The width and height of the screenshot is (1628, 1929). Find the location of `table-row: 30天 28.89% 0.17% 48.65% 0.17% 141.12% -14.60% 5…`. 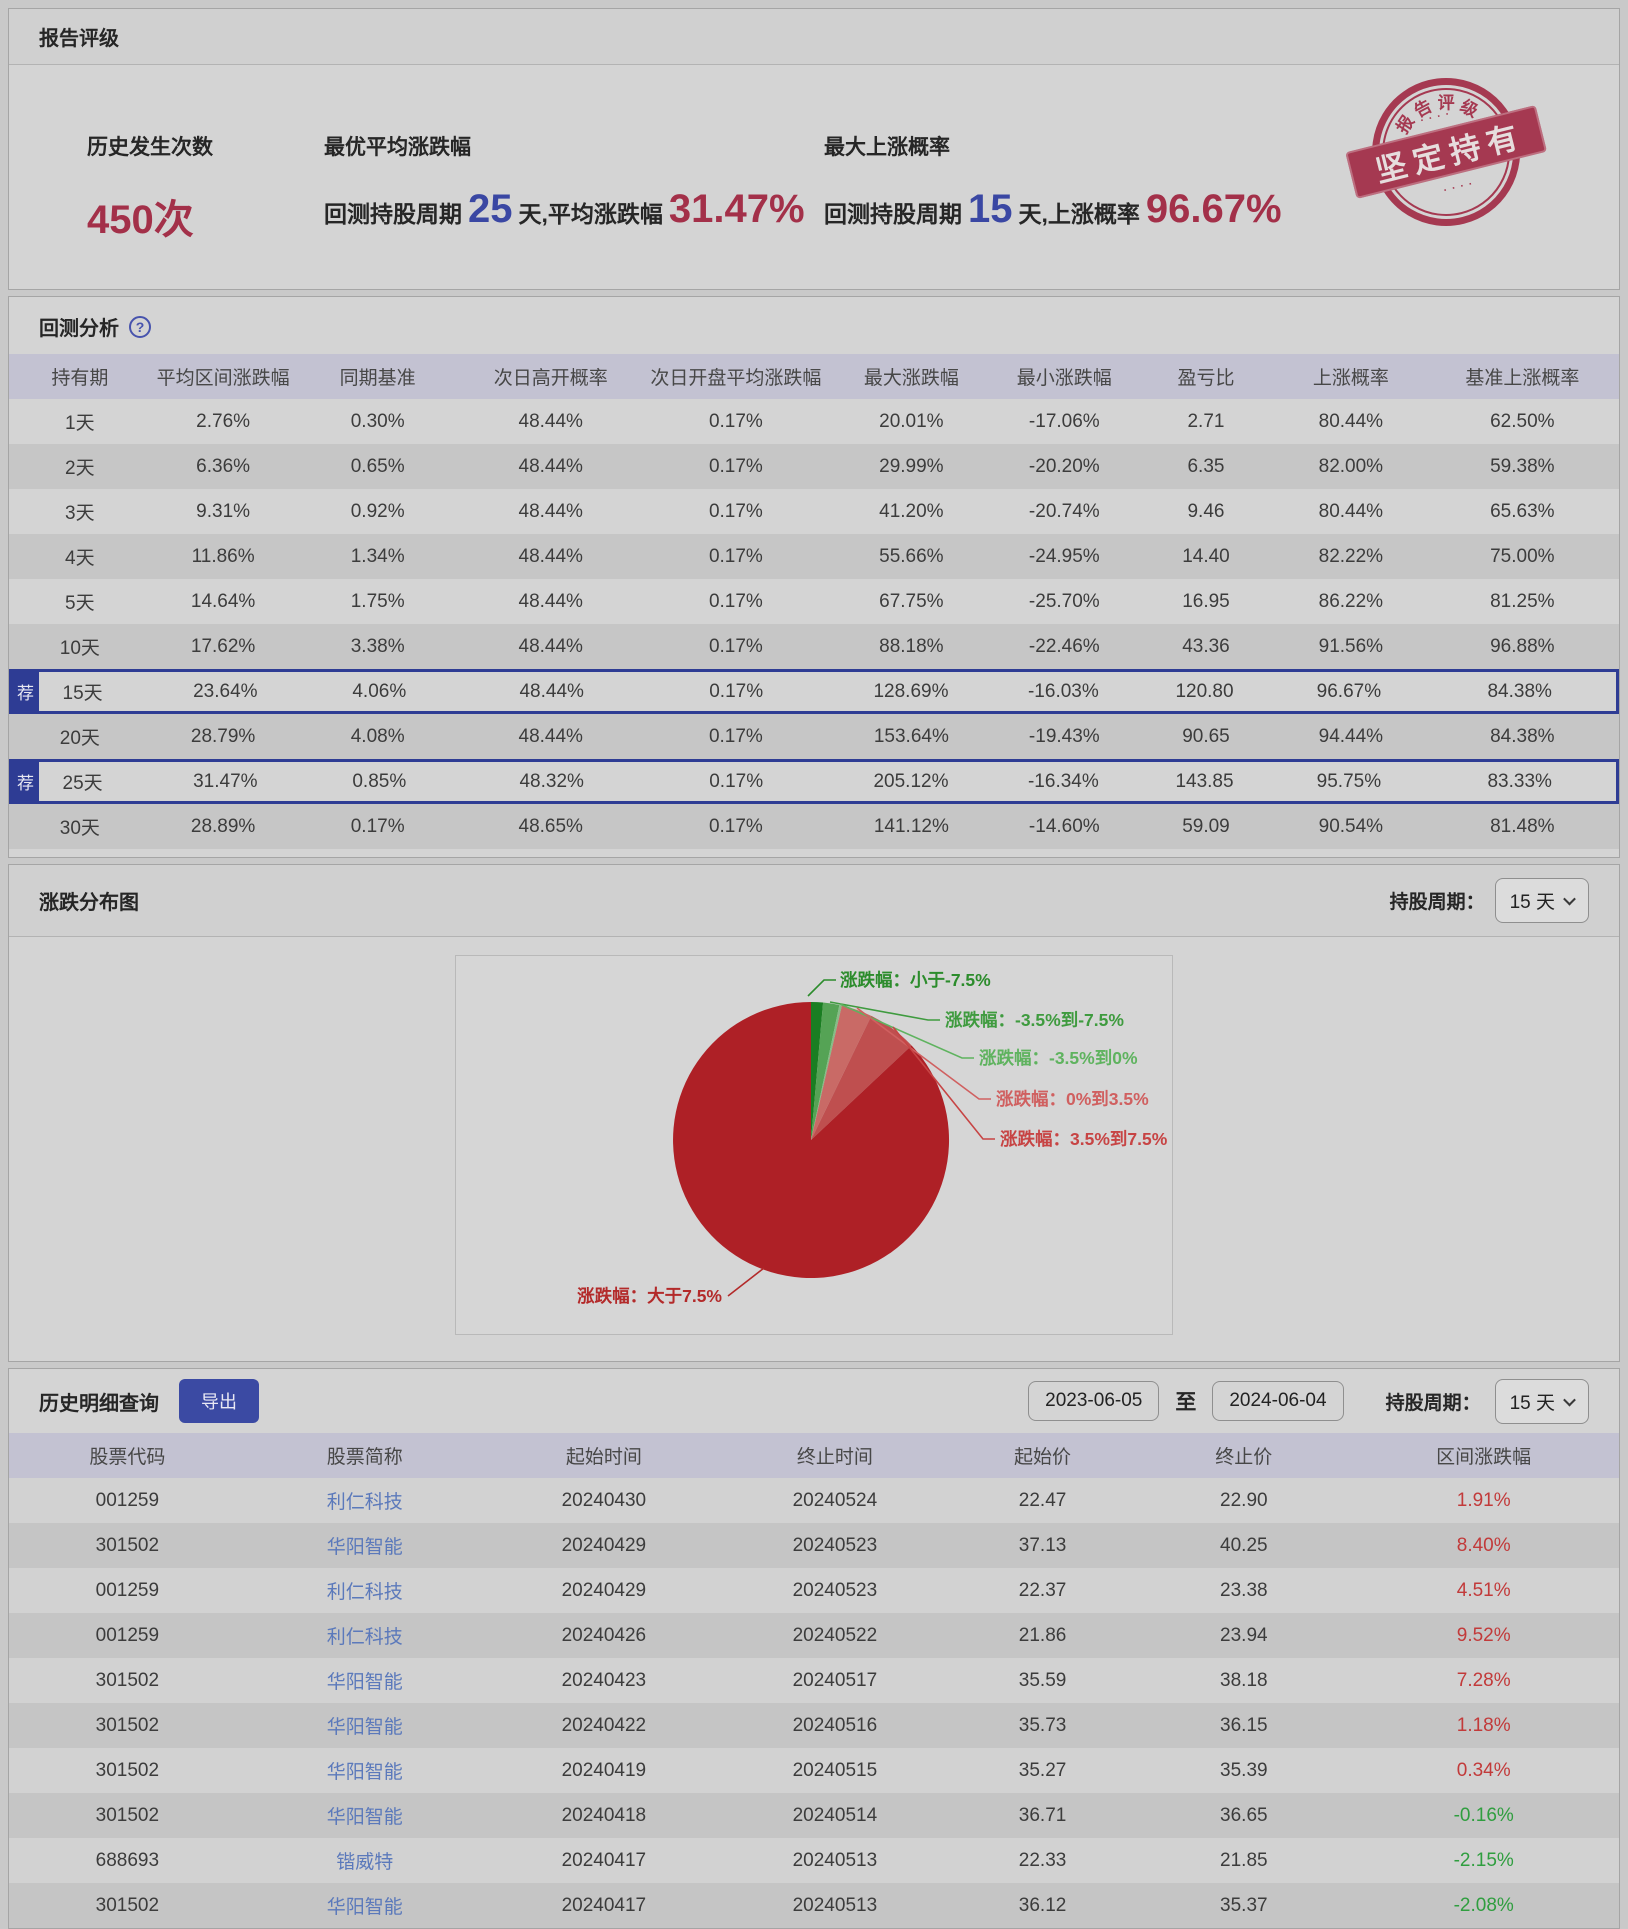

table-row: 30天 28.89% 0.17% 48.65% 0.17% 141.12% -14.60% 5… is located at coordinates (814, 826).